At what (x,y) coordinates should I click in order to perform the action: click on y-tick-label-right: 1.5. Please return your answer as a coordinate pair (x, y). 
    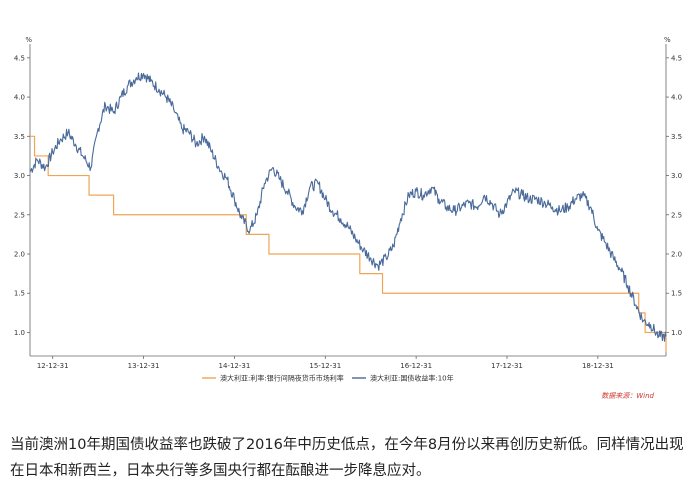
    Looking at the image, I should click on (676, 294).